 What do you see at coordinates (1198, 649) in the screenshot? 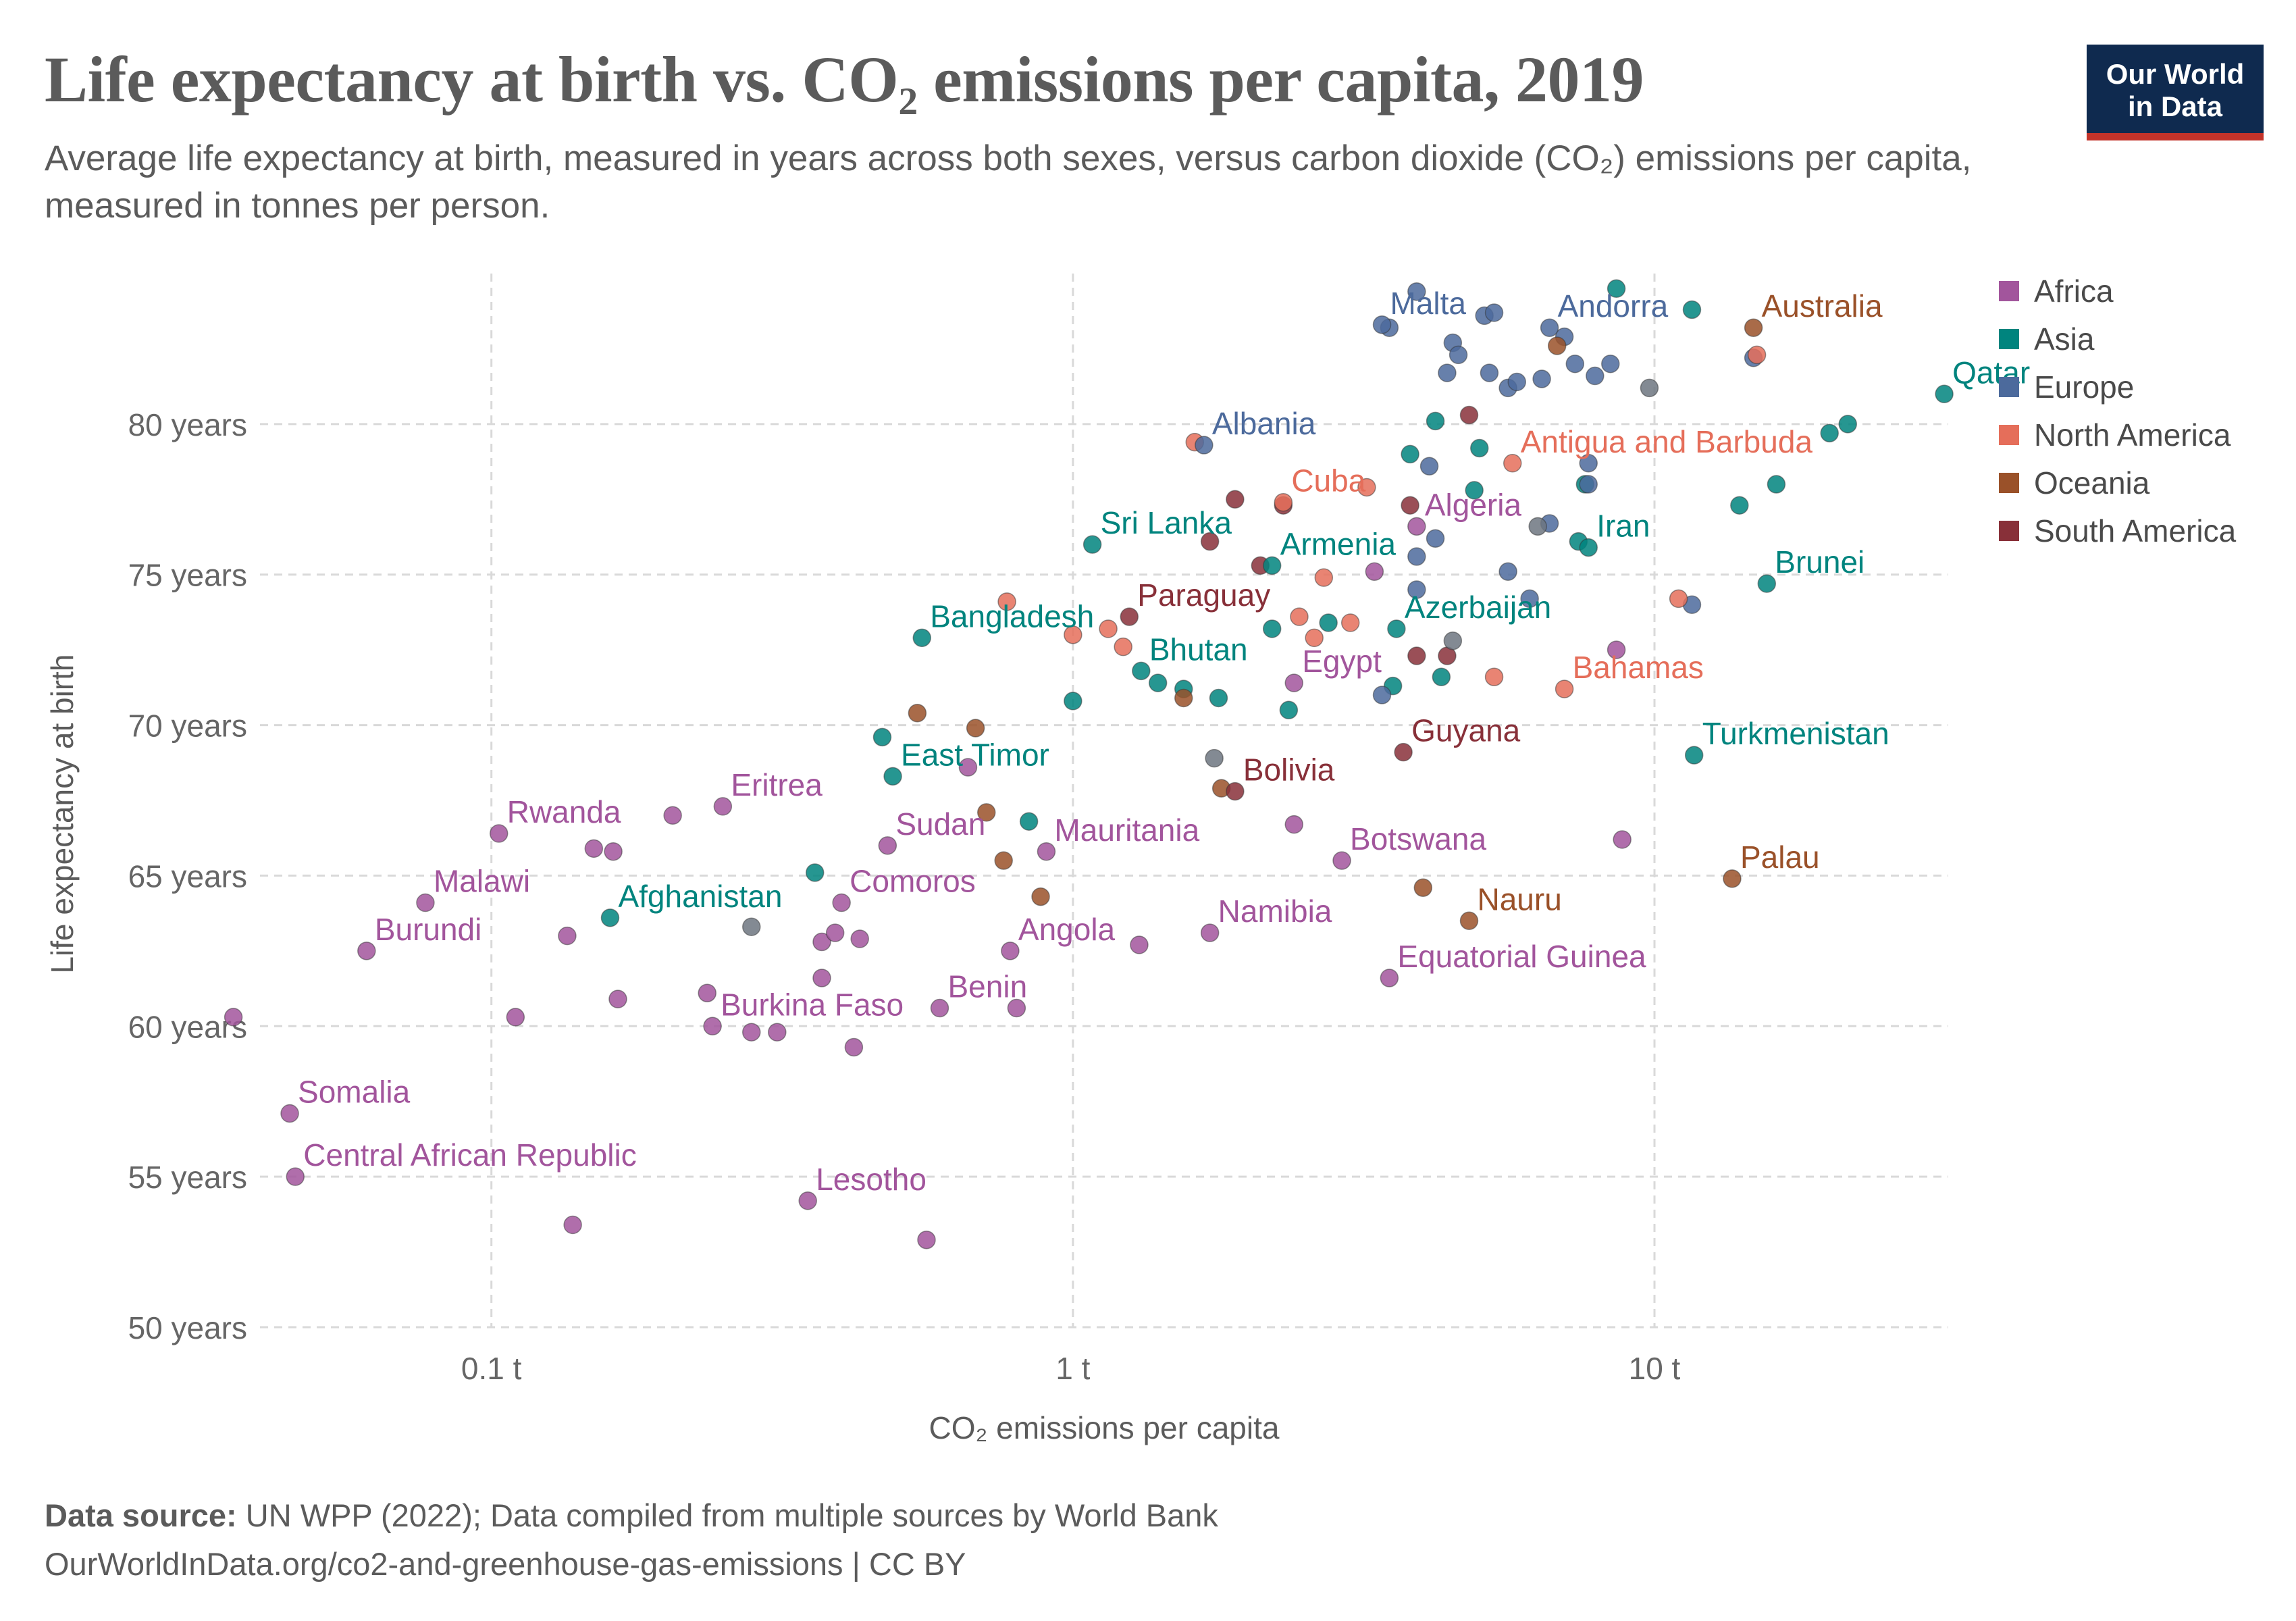
I see `point-label: Bhutan` at bounding box center [1198, 649].